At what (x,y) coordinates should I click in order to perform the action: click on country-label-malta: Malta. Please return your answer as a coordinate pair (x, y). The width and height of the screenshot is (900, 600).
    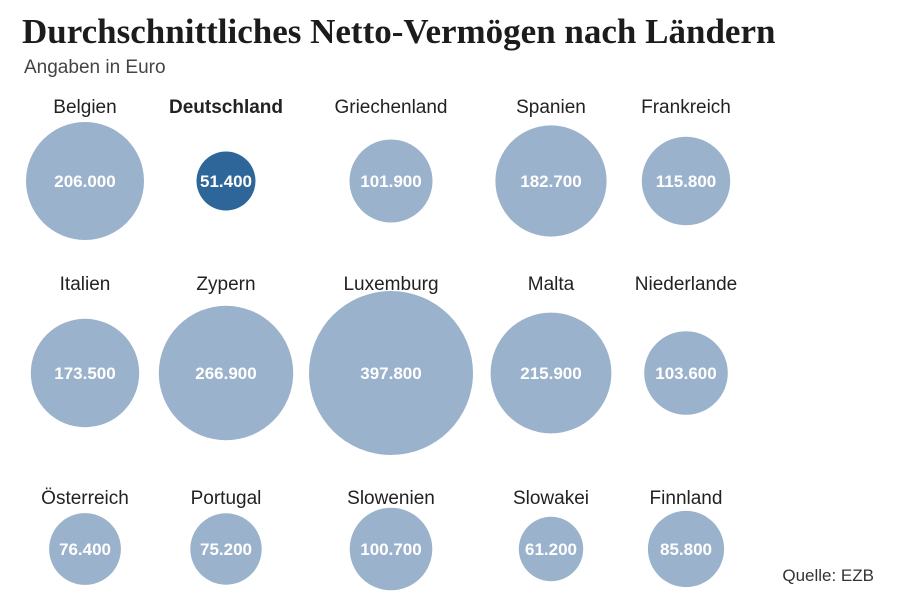
    Looking at the image, I should click on (551, 284).